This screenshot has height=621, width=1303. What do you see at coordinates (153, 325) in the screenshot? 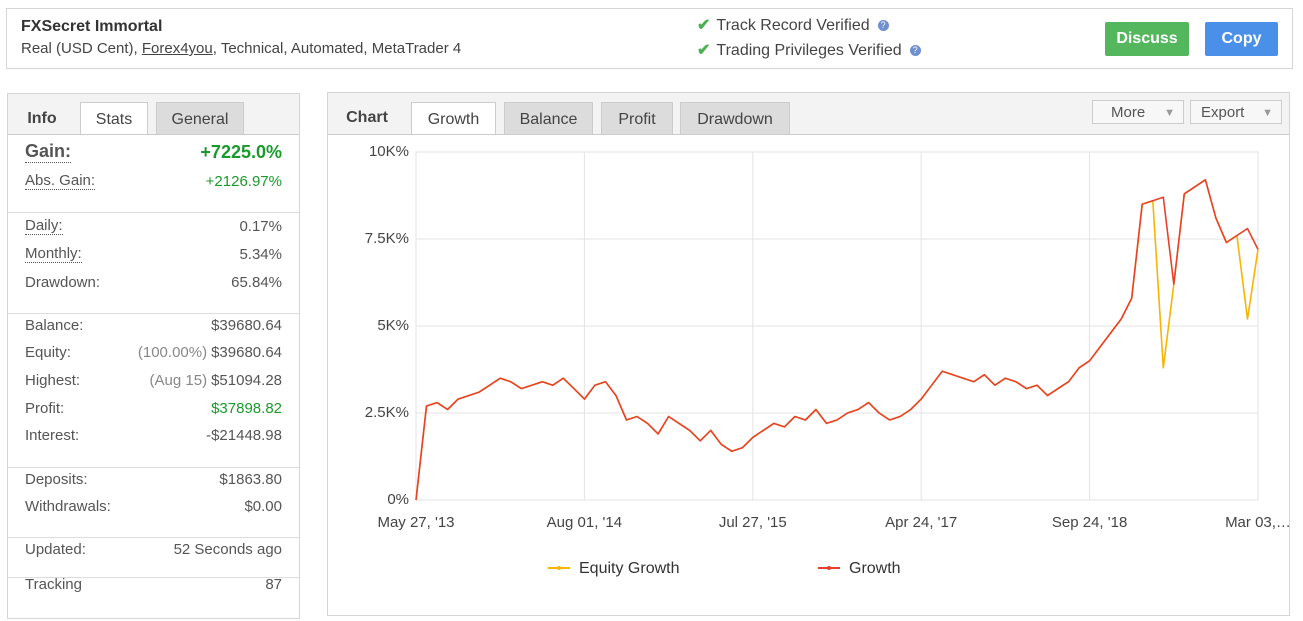
I see `stat-row: Balance: $39680.64` at bounding box center [153, 325].